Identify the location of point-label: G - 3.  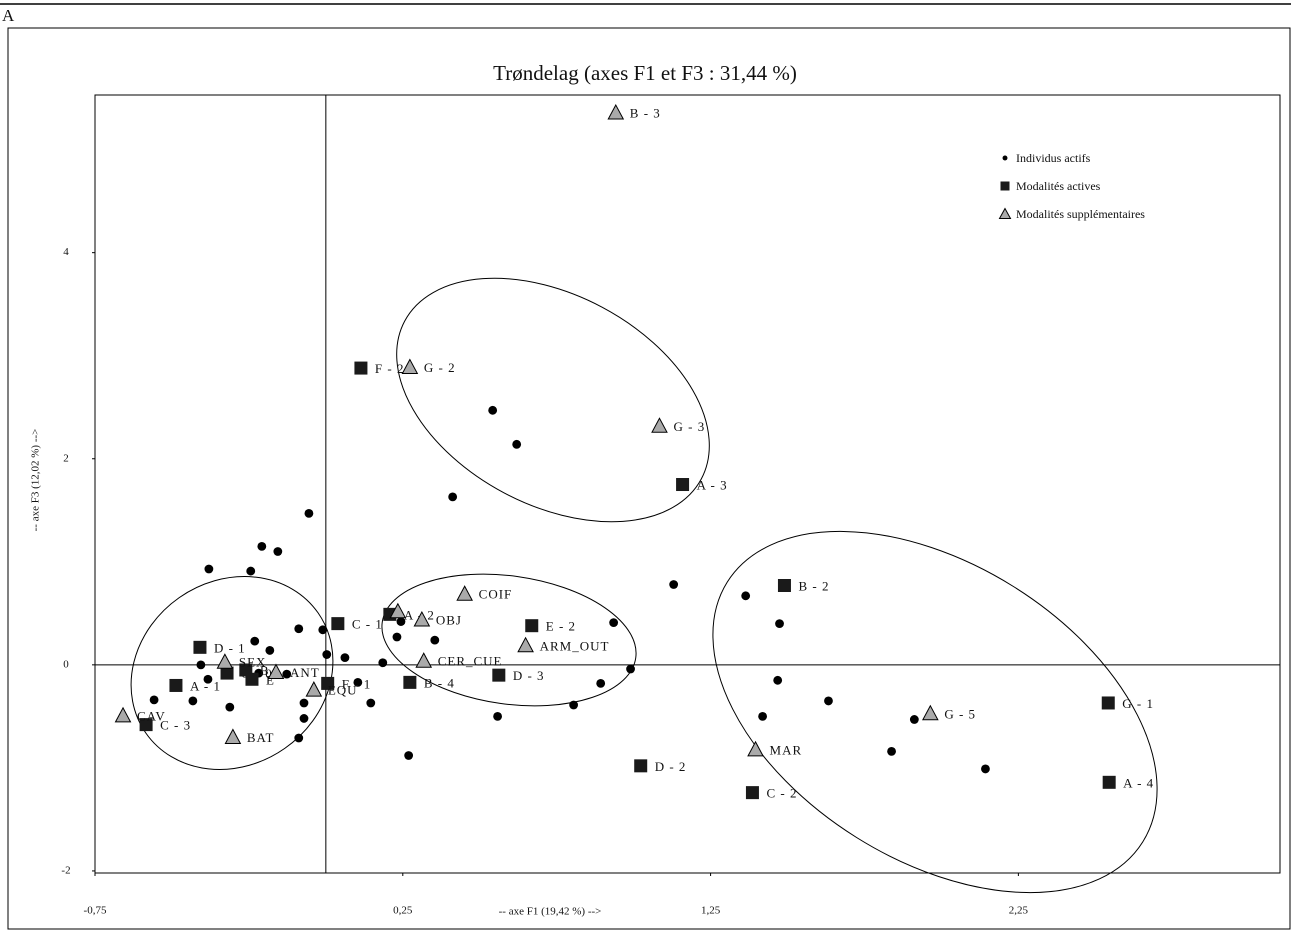
(689, 426).